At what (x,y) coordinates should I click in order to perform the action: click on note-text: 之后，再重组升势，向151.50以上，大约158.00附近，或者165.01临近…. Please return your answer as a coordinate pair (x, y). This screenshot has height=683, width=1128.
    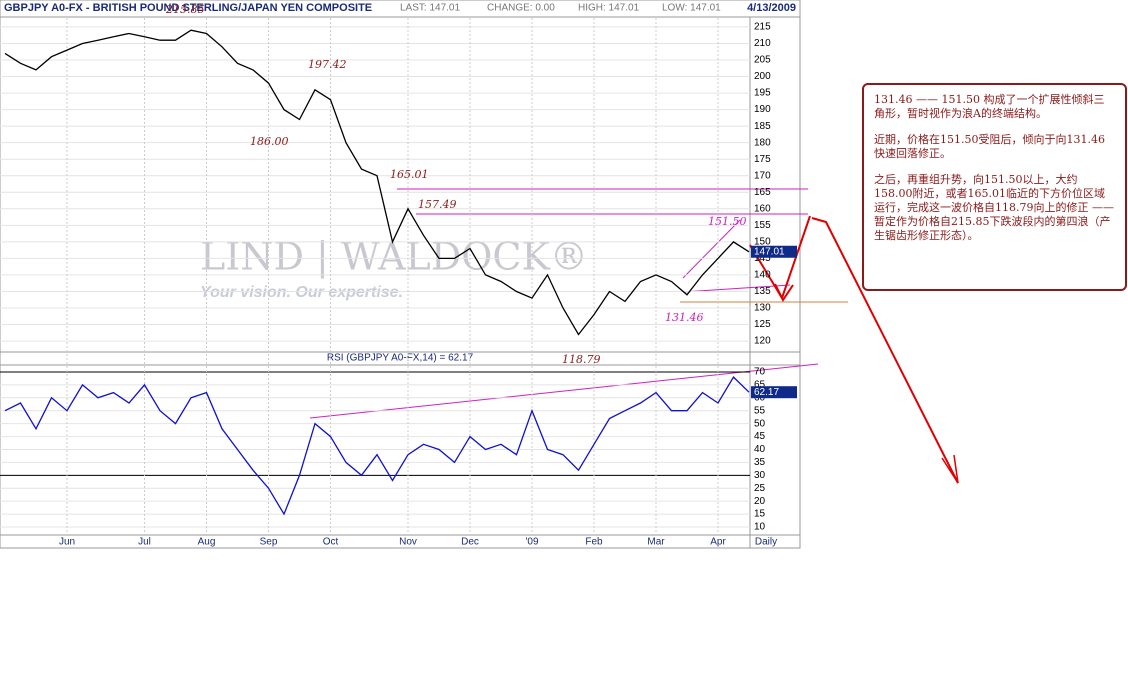
    Looking at the image, I should click on (994, 207).